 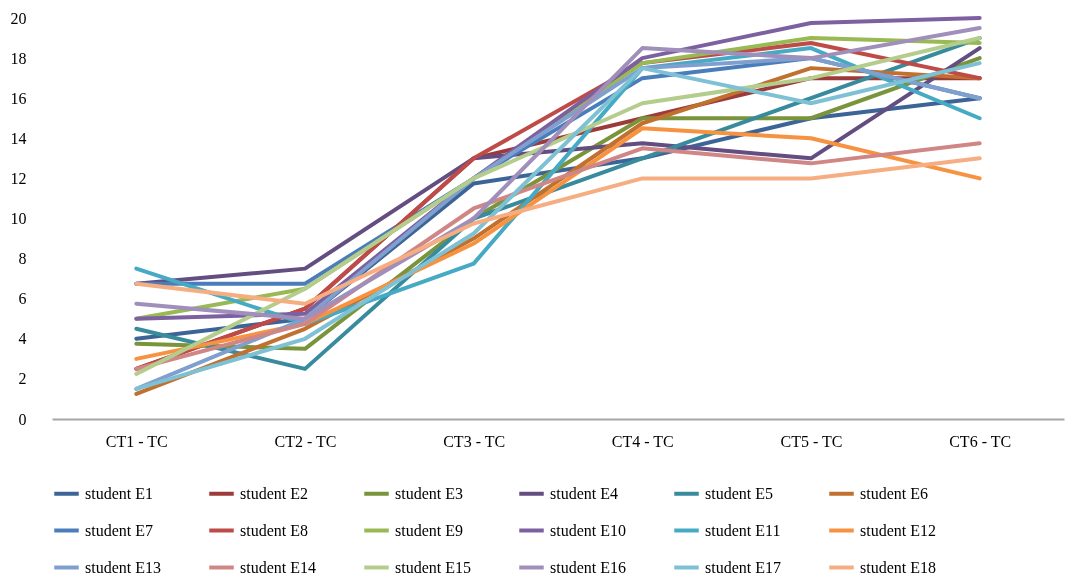 What do you see at coordinates (584, 493) in the screenshot?
I see `legend-label: student E4` at bounding box center [584, 493].